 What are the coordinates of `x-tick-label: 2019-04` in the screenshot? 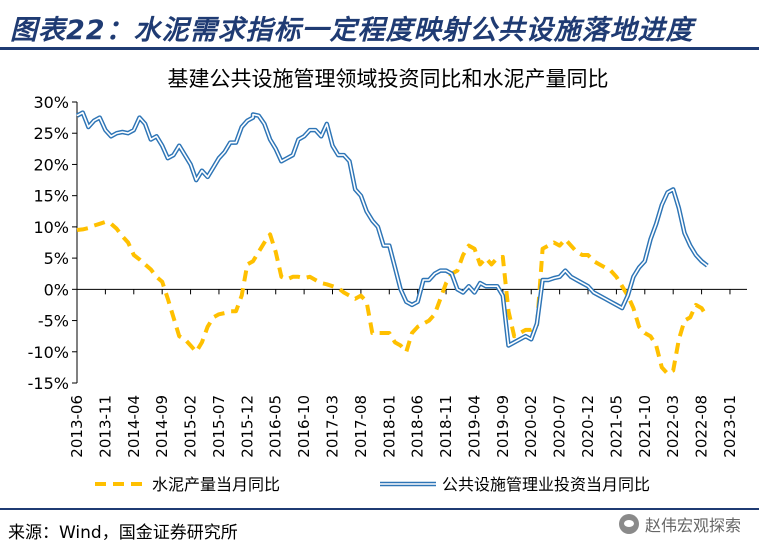 It's located at (474, 426).